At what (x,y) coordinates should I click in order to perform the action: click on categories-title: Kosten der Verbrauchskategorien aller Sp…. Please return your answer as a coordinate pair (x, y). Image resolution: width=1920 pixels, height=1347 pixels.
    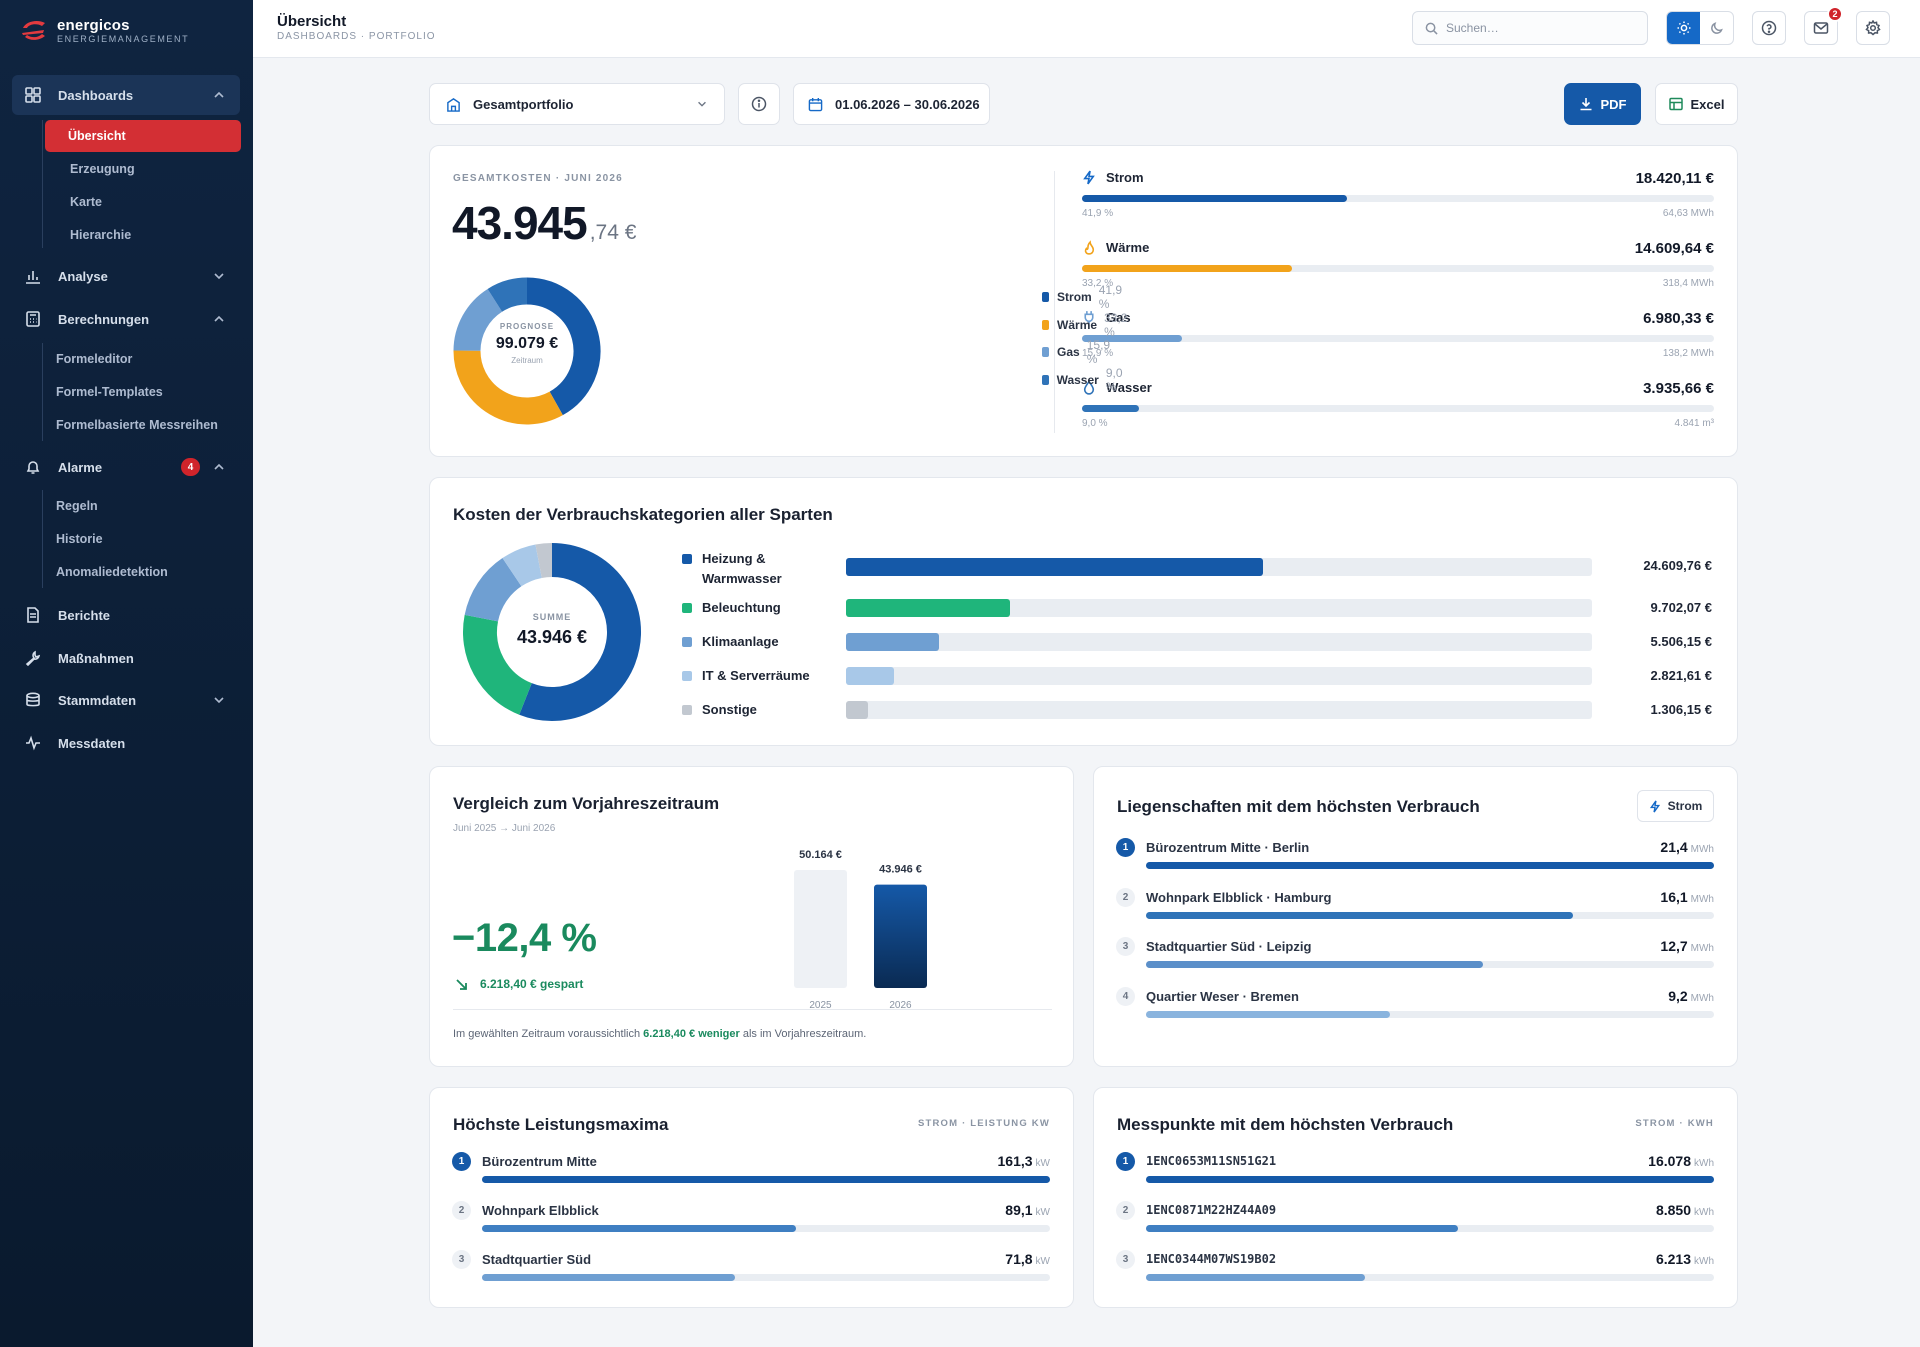
    Looking at the image, I should click on (643, 514).